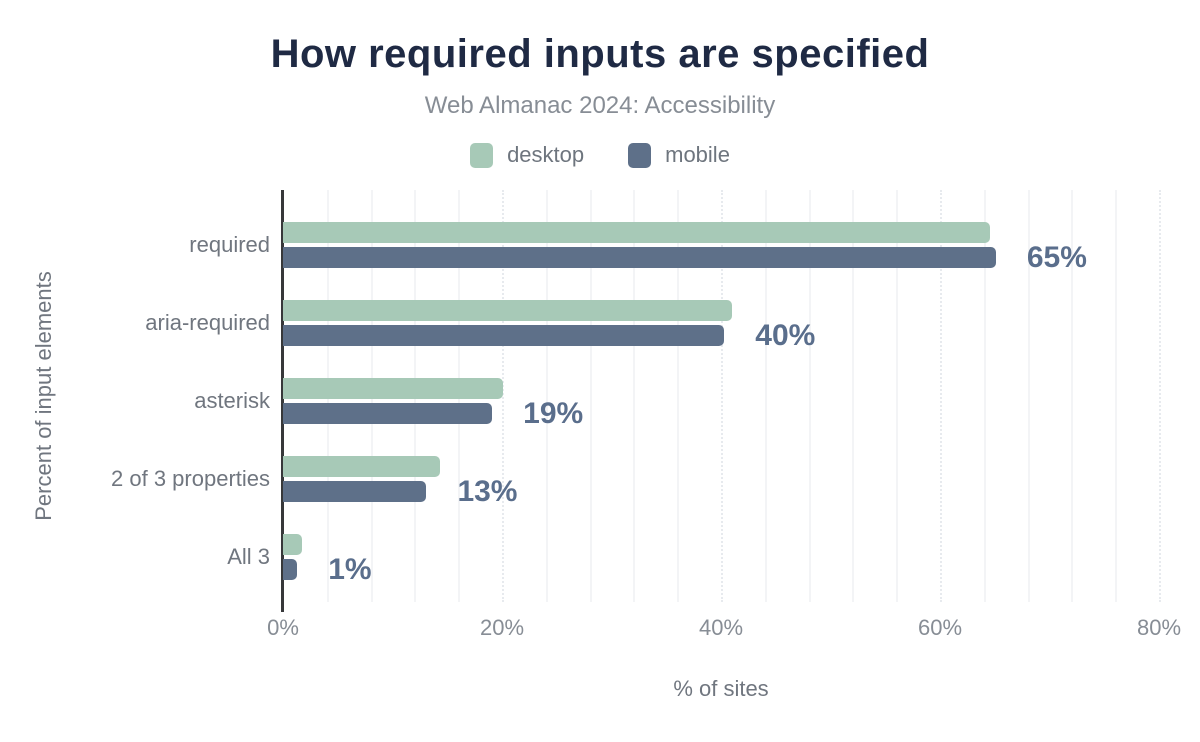  What do you see at coordinates (637, 232) in the screenshot?
I see `bar-desktop-required` at bounding box center [637, 232].